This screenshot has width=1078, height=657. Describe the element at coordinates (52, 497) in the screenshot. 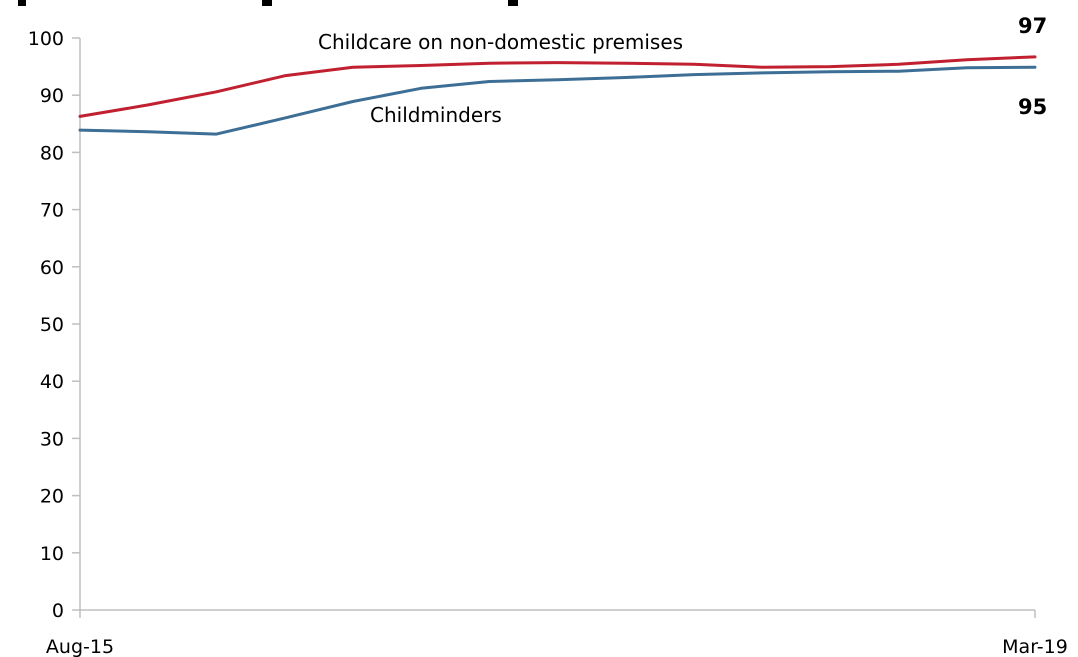

I see `y-tick-label: 20` at that location.